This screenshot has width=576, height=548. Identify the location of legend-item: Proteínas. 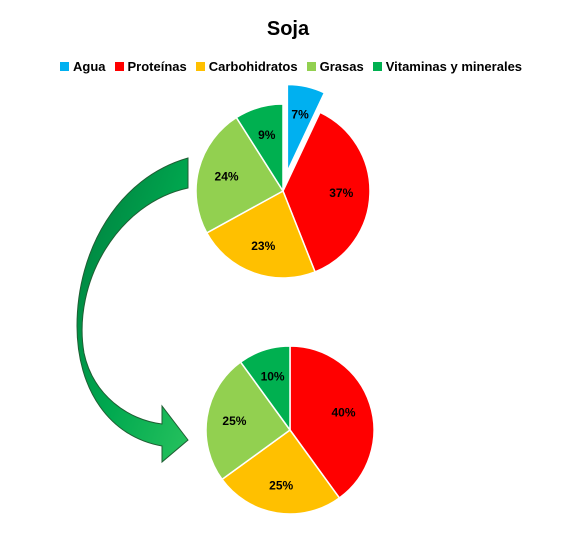
(150, 66).